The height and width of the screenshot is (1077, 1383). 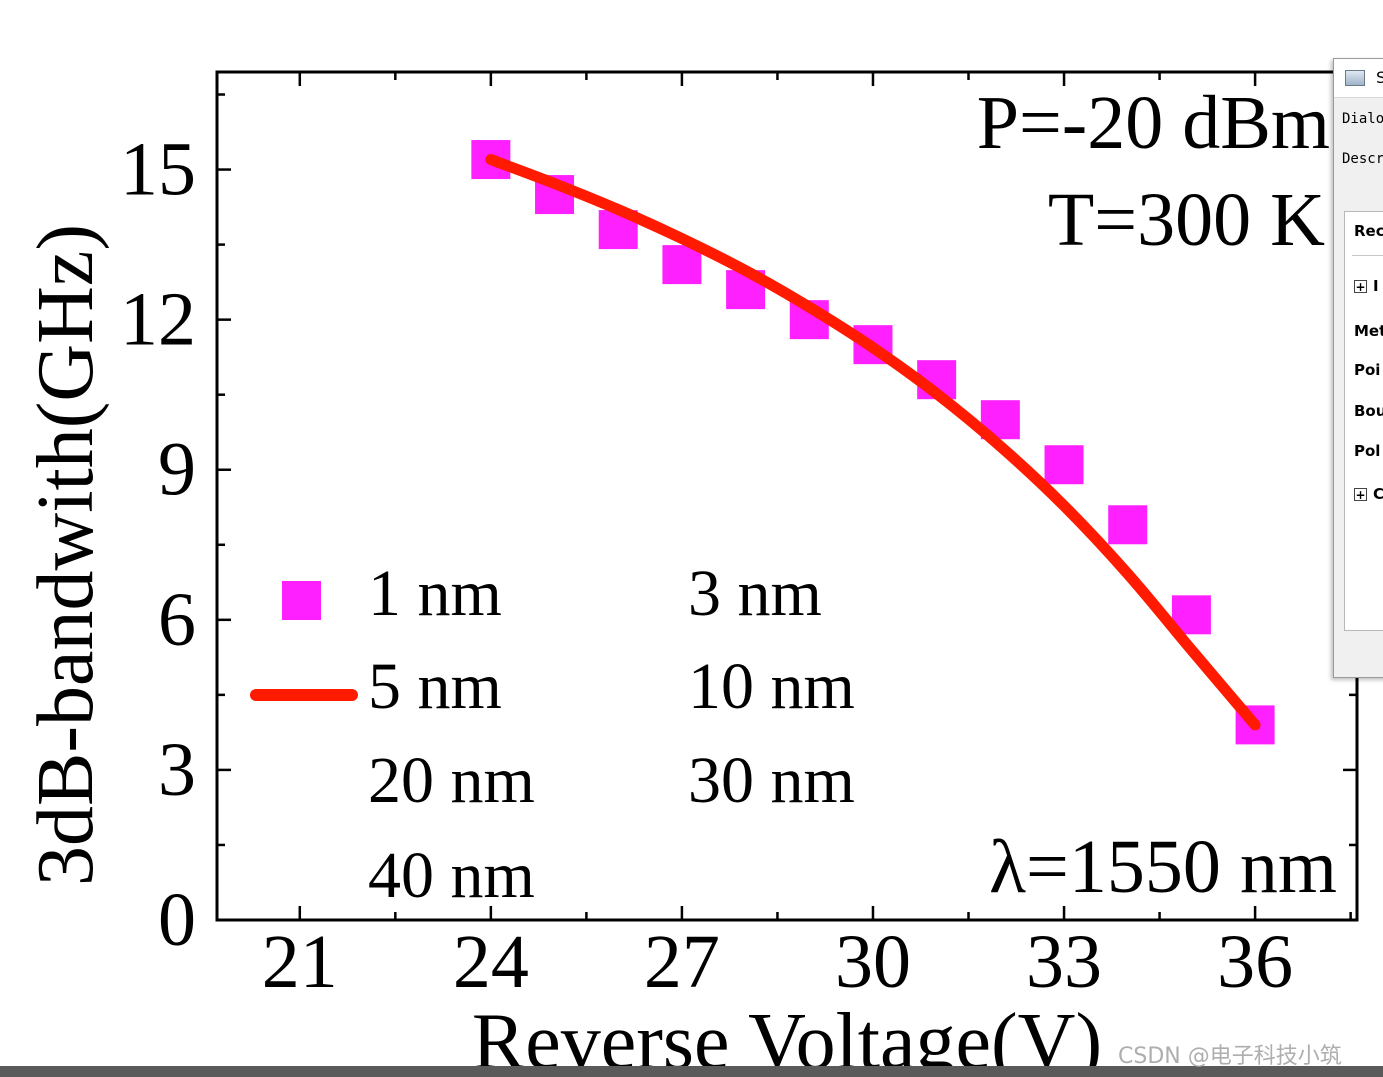 I want to click on legend-label-5nm: 5 nm, so click(x=435, y=686).